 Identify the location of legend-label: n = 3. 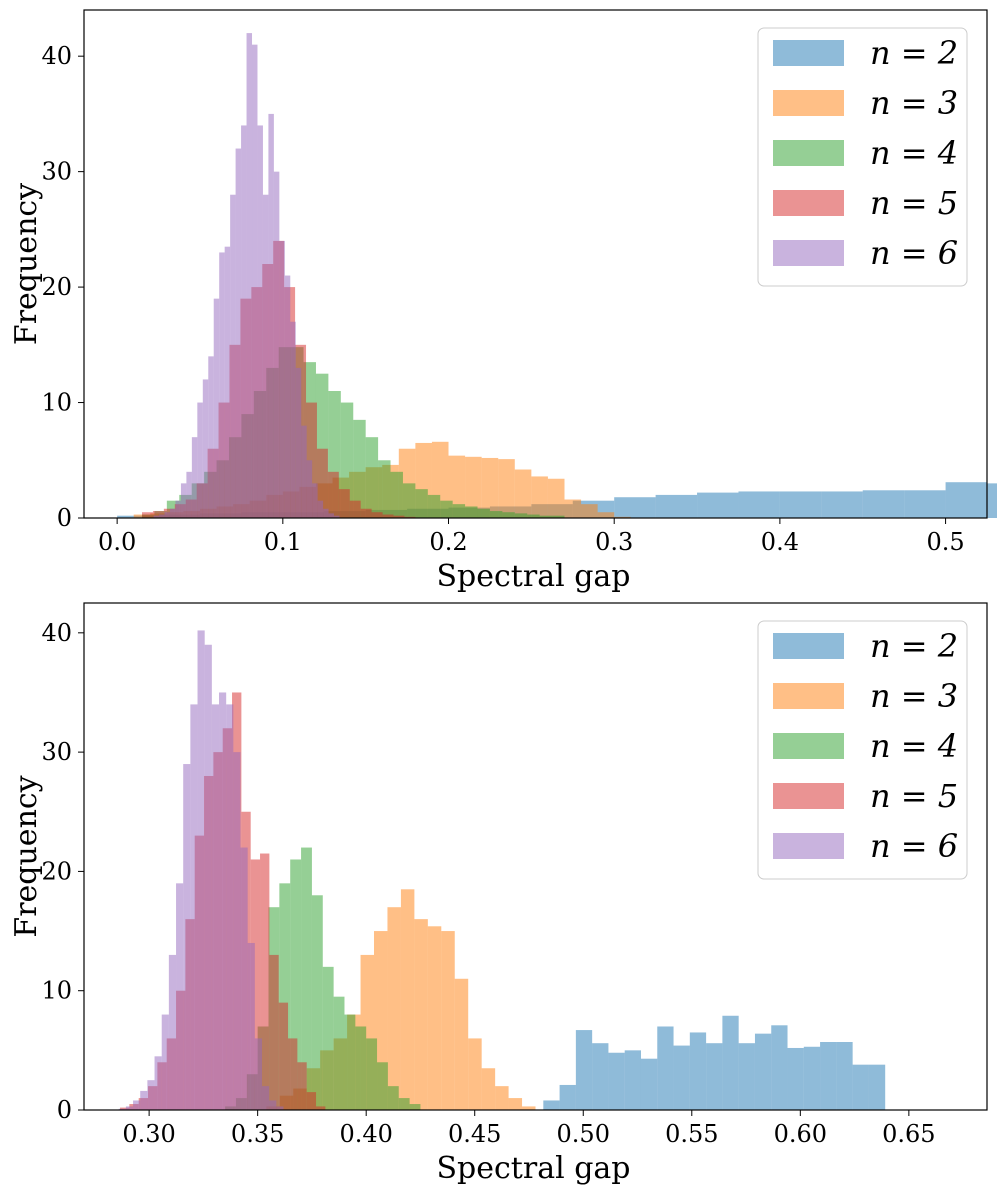
(914, 103).